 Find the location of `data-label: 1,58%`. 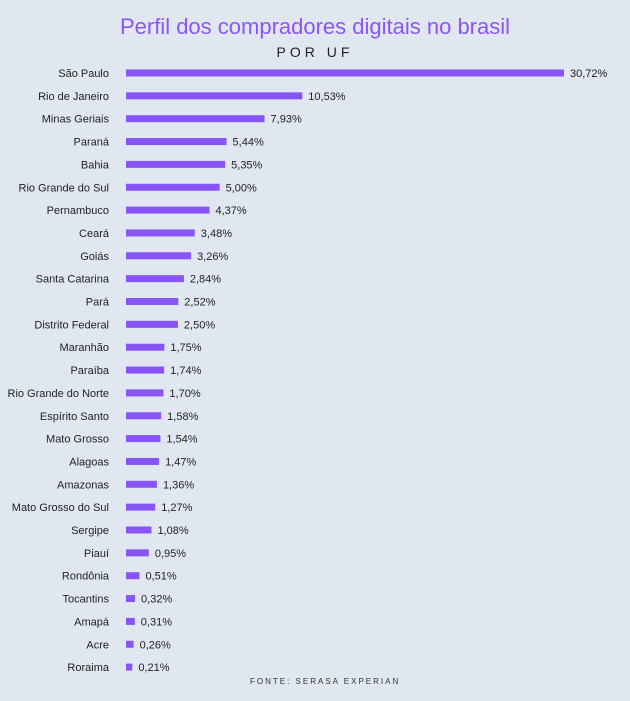

data-label: 1,58% is located at coordinates (182, 417).